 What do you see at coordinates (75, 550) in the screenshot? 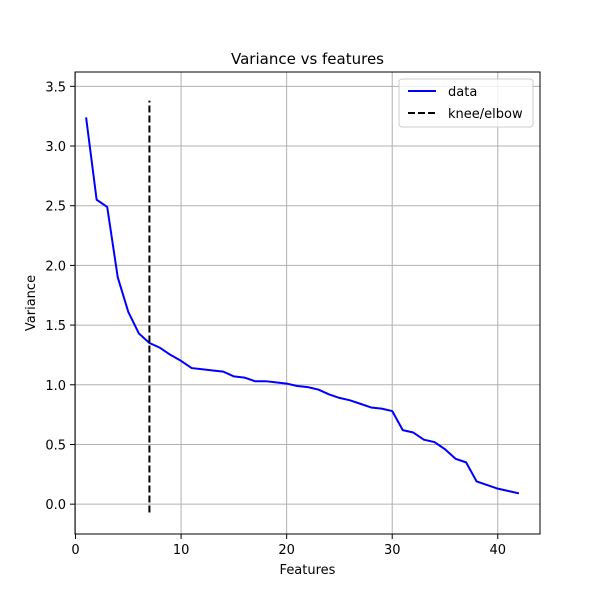
I see `x-tick-label: 0` at bounding box center [75, 550].